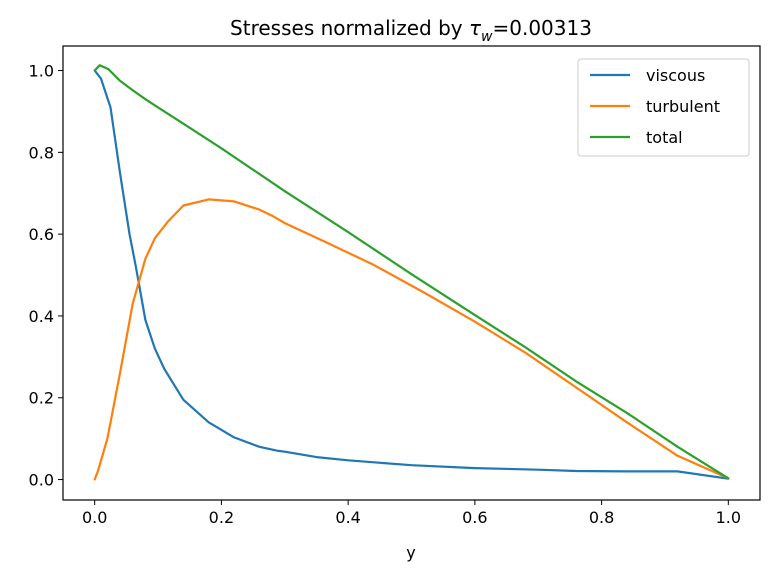 Image resolution: width=775 pixels, height=579 pixels. Describe the element at coordinates (221, 517) in the screenshot. I see `x-tick-label: 0.2` at that location.